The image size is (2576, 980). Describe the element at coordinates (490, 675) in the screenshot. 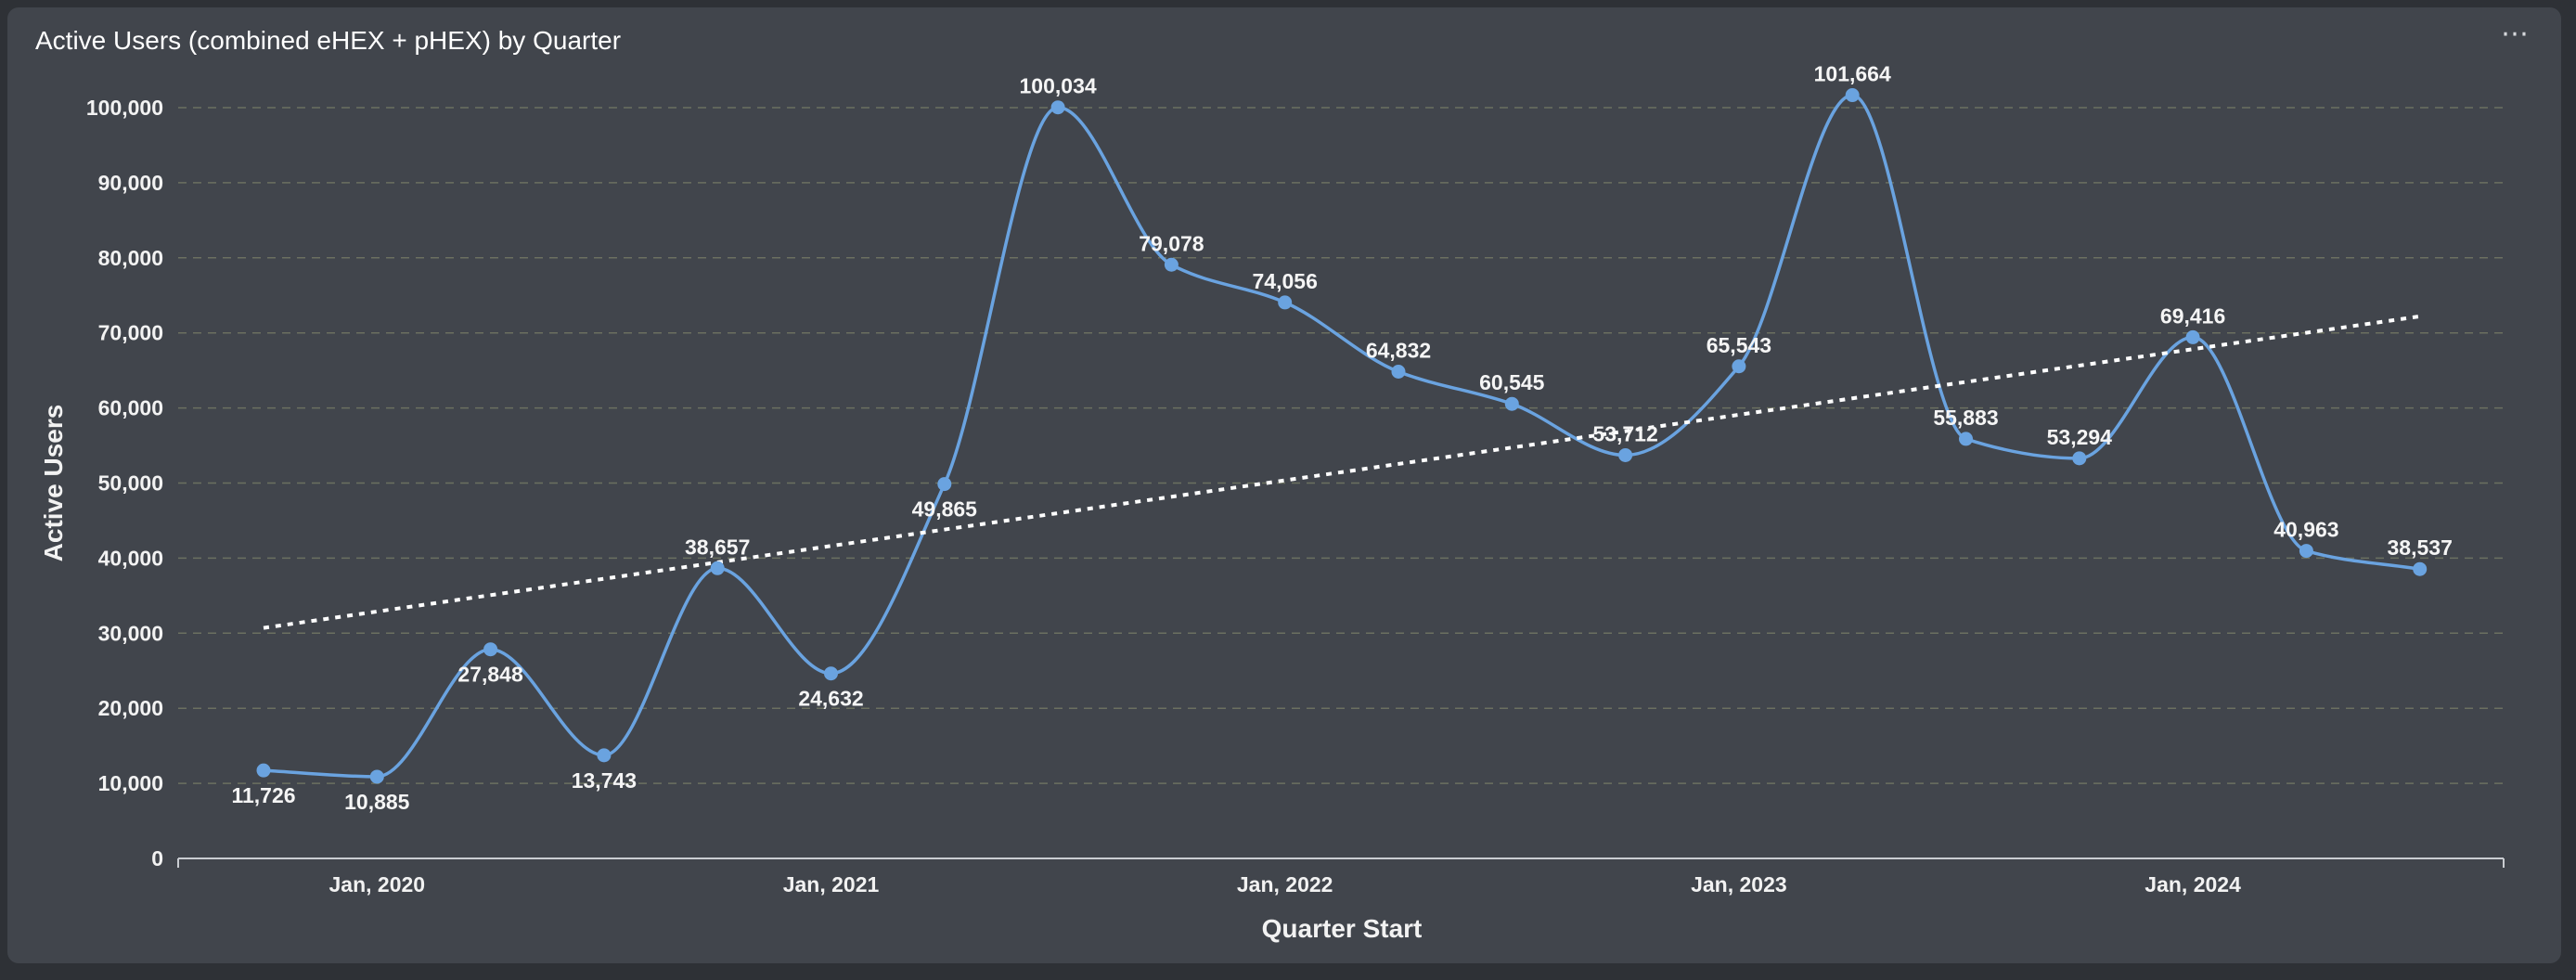

I see `data-label: 27,848` at that location.